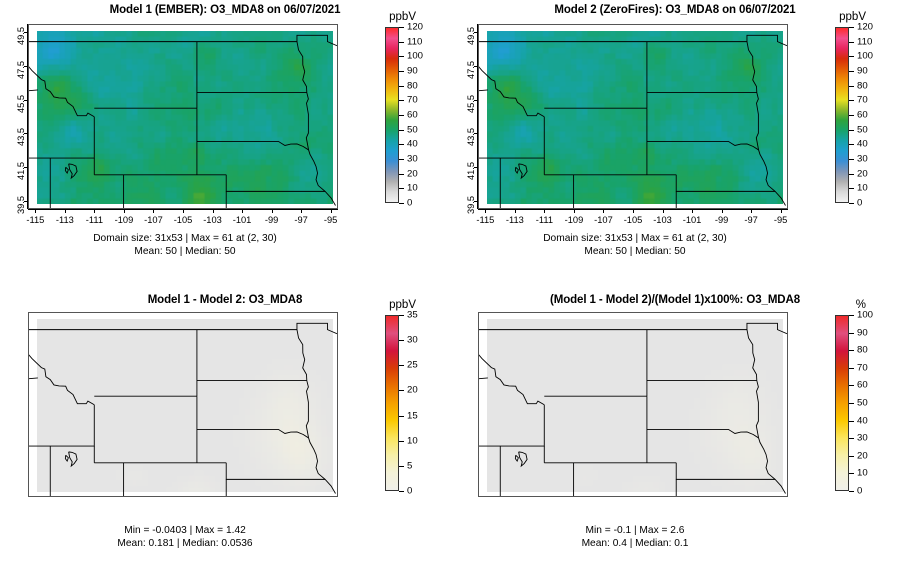  Describe the element at coordinates (415, 42) in the screenshot. I see `colorbar-tick-label: 110` at that location.